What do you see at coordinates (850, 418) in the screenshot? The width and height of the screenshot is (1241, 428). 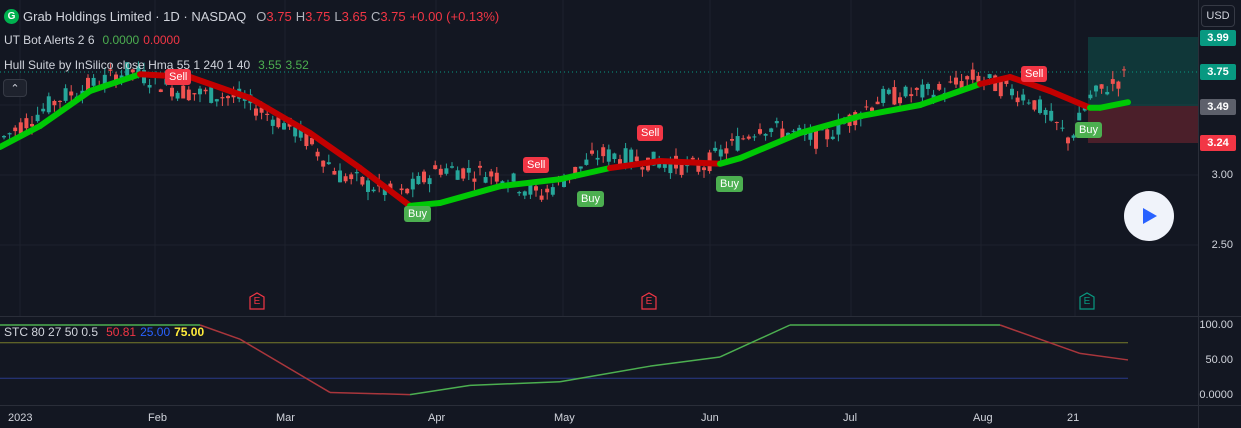 I see `time-axis-label: Jul` at bounding box center [850, 418].